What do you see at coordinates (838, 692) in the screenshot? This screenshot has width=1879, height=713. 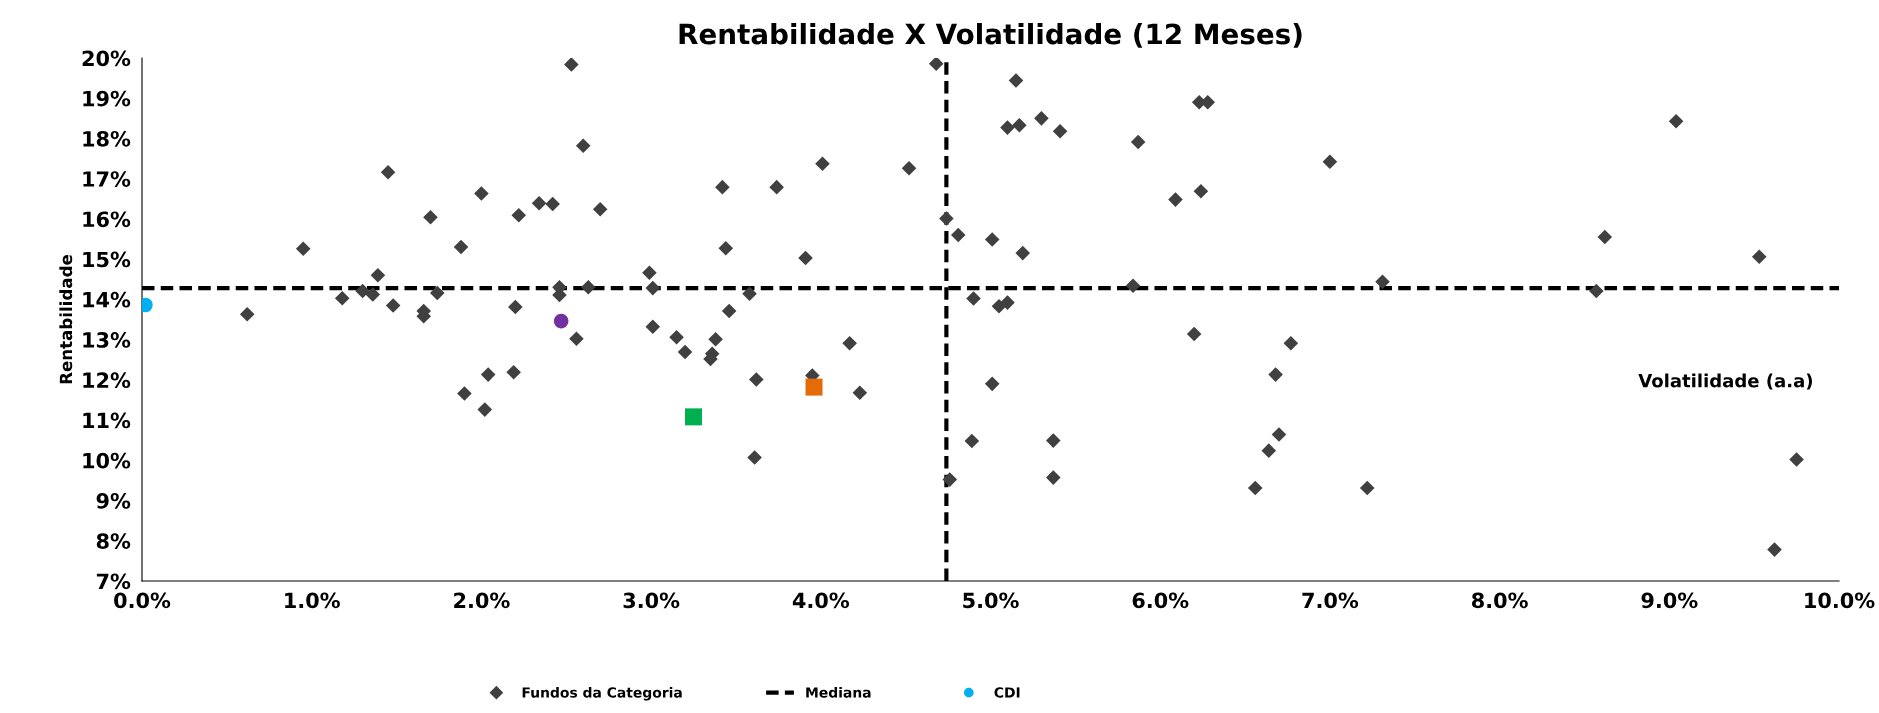 I see `legend-label: Mediana` at bounding box center [838, 692].